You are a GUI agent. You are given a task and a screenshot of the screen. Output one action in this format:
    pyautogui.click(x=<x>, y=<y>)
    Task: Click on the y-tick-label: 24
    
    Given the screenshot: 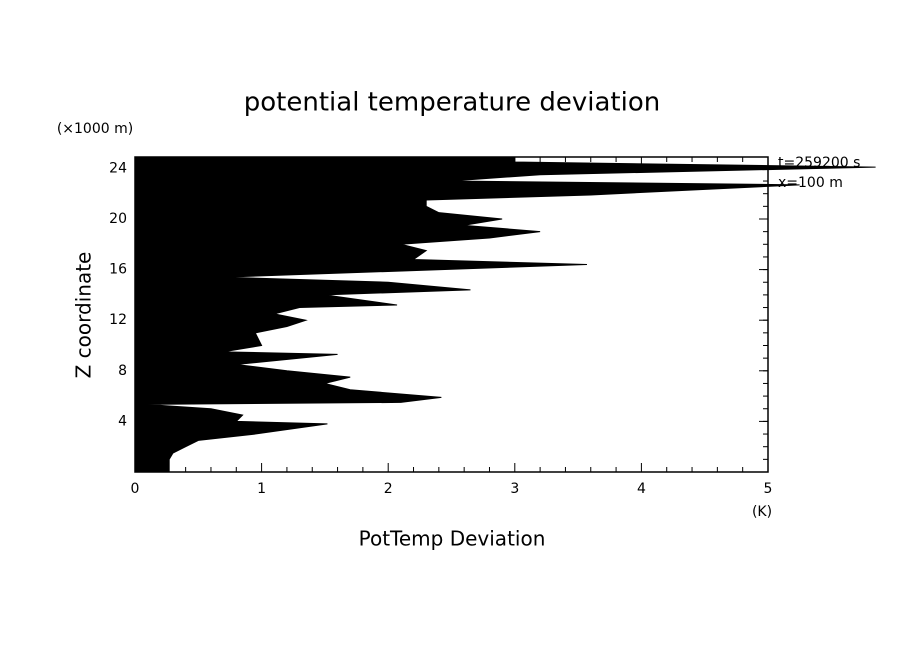 What is the action you would take?
    pyautogui.click(x=118, y=168)
    